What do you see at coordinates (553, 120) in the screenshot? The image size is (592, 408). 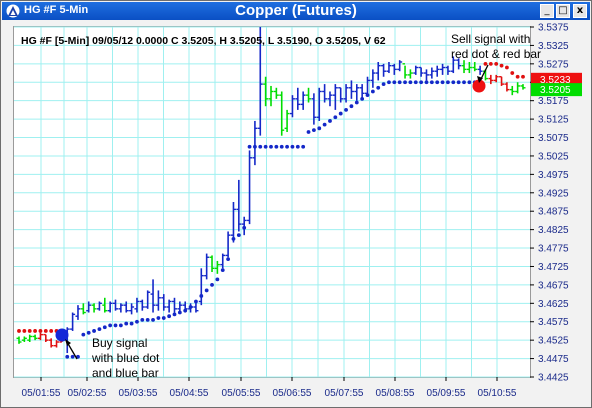 I see `y-tick-label: 3.5125` at bounding box center [553, 120].